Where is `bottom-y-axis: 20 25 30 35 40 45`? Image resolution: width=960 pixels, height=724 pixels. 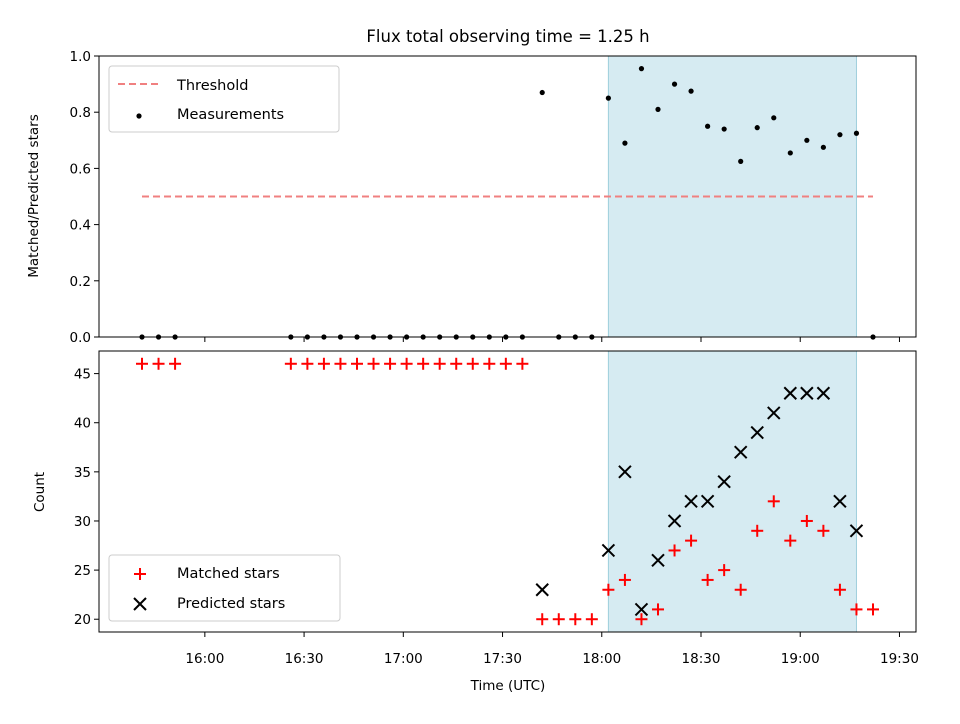 bottom-y-axis: 20 25 30 35 40 45 is located at coordinates (86, 497).